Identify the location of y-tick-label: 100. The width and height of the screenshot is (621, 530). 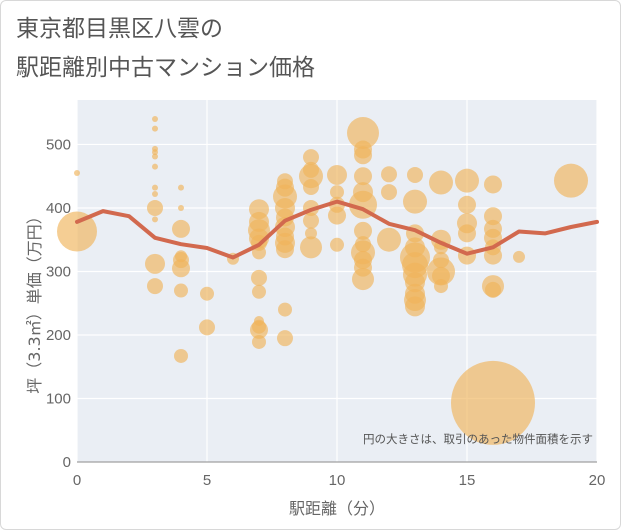
(58, 398).